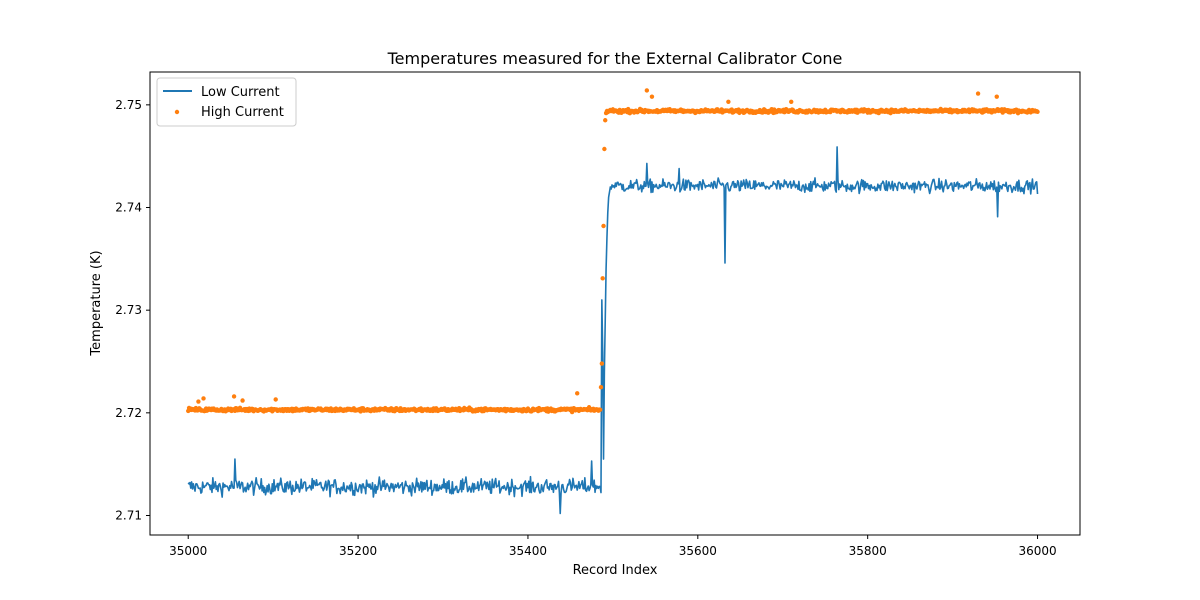 The height and width of the screenshot is (600, 1200). I want to click on x-tick-label: 35400, so click(528, 551).